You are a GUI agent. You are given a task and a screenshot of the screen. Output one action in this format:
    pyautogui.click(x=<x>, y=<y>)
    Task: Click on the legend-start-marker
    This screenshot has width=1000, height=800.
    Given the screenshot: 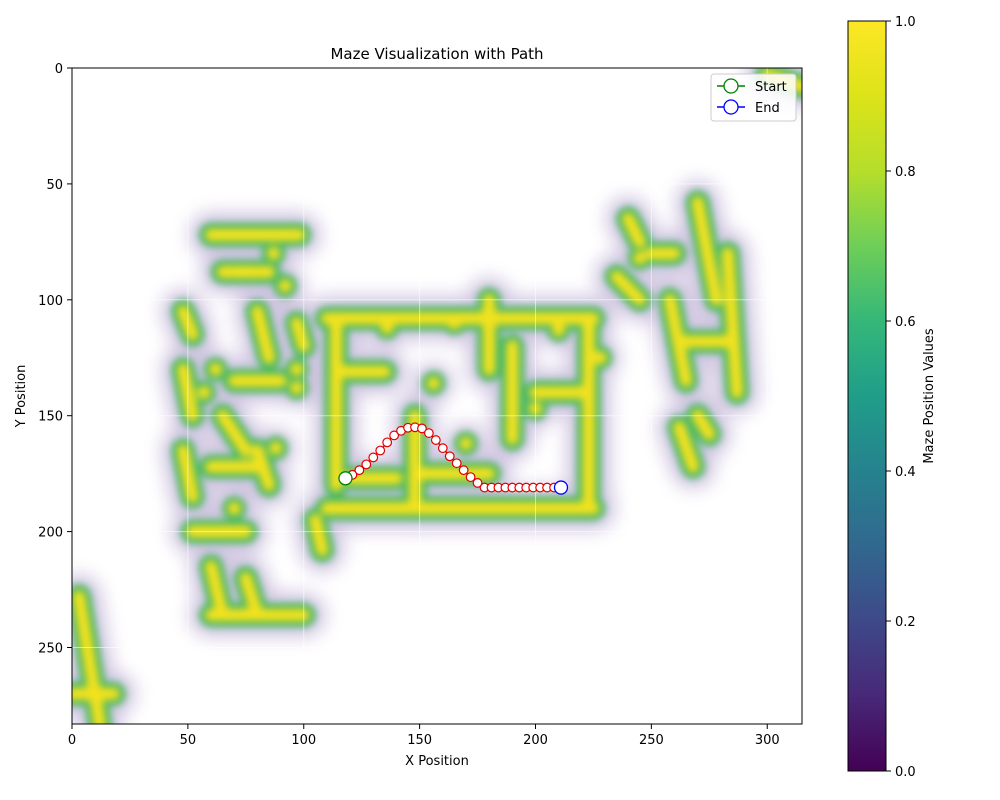 What is the action you would take?
    pyautogui.click(x=731, y=86)
    